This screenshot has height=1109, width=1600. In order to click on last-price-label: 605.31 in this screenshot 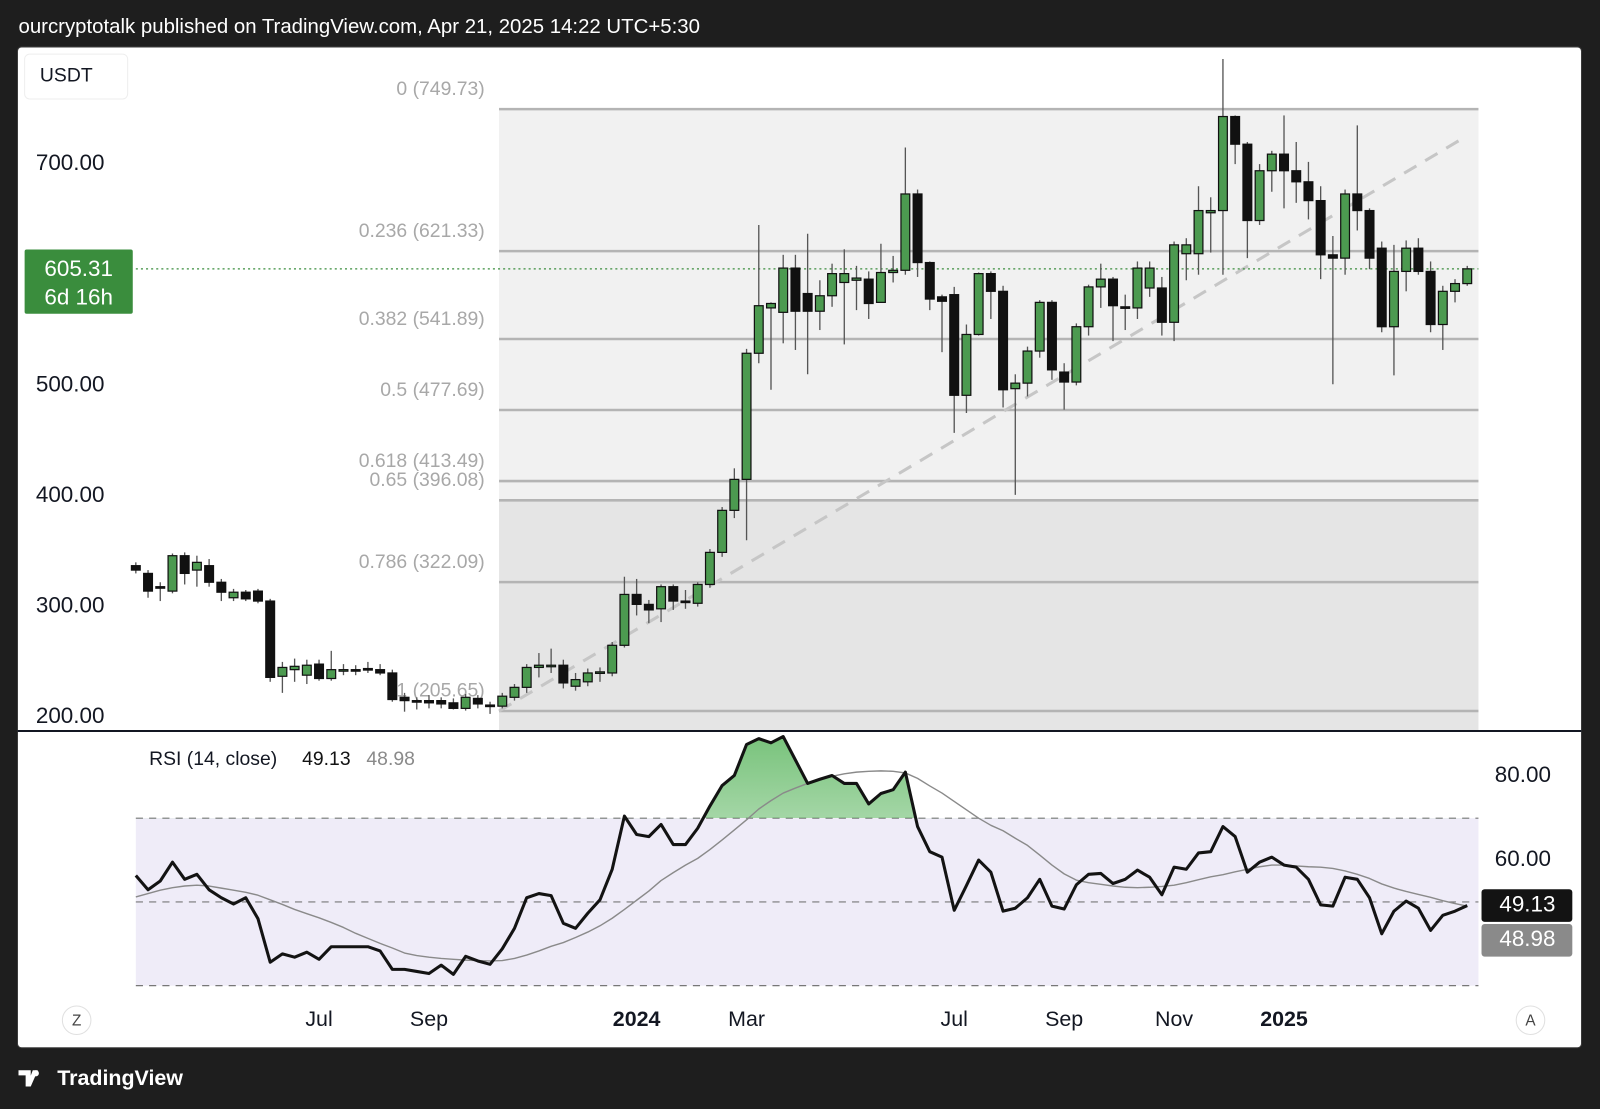, I will do `click(78, 268)`.